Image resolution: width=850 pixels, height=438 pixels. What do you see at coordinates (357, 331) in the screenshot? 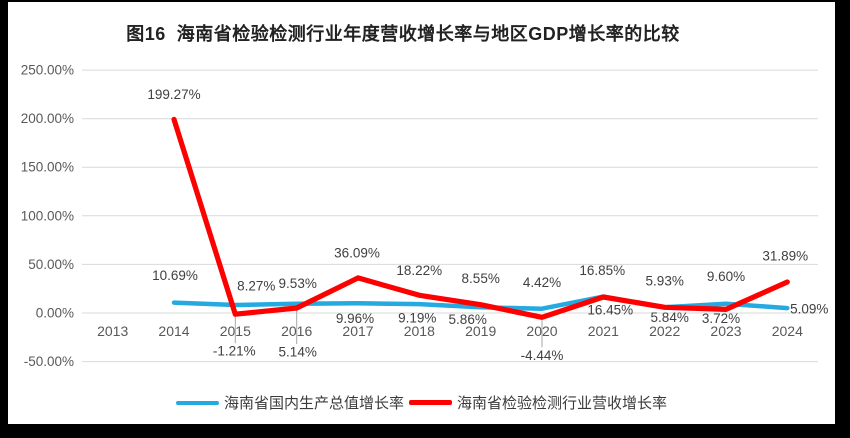
I see `x-axis-category-label: 2017` at bounding box center [357, 331].